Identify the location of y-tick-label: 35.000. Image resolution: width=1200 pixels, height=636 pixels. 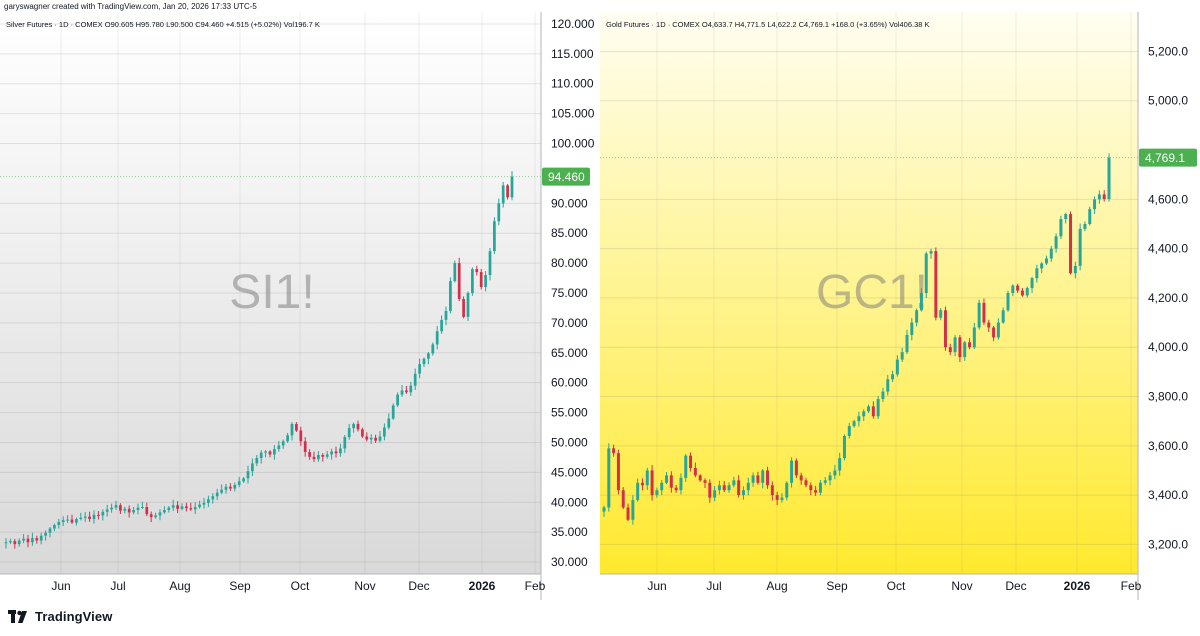
(569, 532).